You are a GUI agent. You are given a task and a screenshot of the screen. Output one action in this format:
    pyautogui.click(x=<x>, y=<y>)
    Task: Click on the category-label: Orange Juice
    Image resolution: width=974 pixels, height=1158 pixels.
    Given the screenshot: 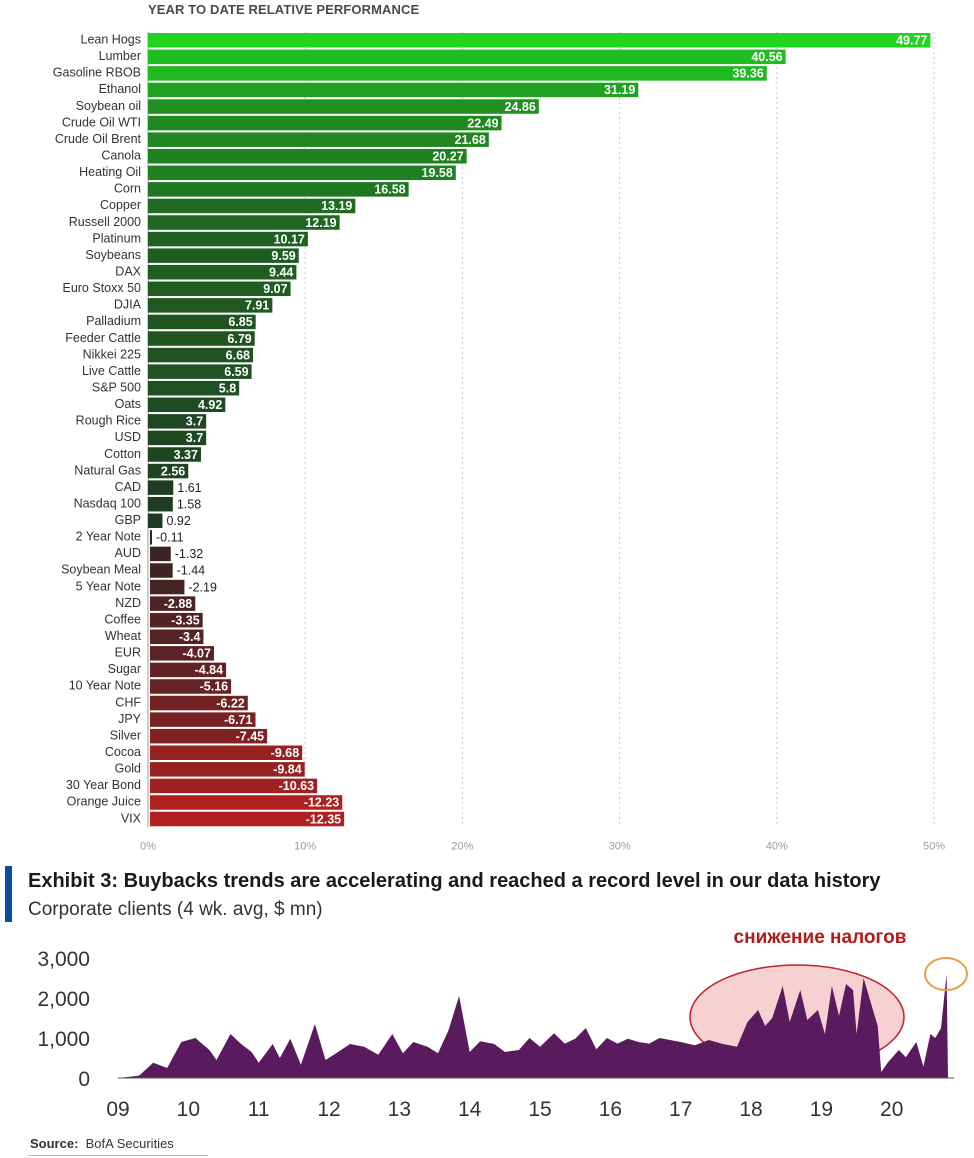 What is the action you would take?
    pyautogui.click(x=104, y=802)
    